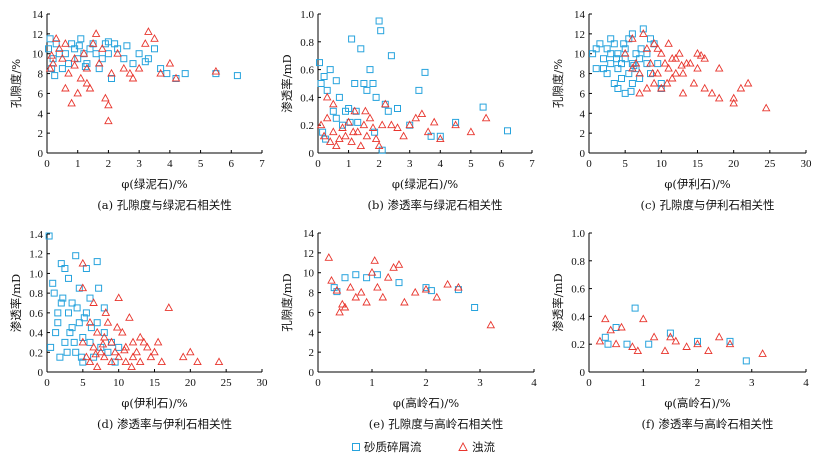 Image resolution: width=836 pixels, height=463 pixels. What do you see at coordinates (436, 424) in the screenshot?
I see `panel-caption: (e) 孔隙度与高岭石相关性` at bounding box center [436, 424].